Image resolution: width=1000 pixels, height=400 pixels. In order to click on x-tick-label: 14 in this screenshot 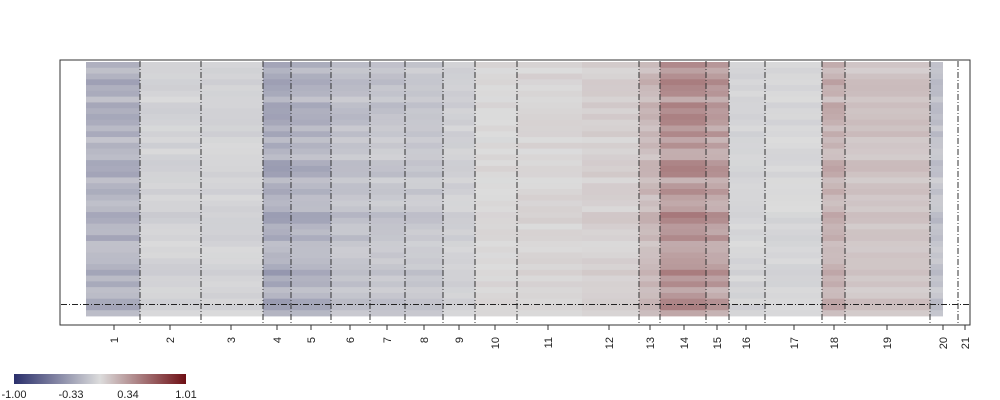, I will do `click(685, 343)`.